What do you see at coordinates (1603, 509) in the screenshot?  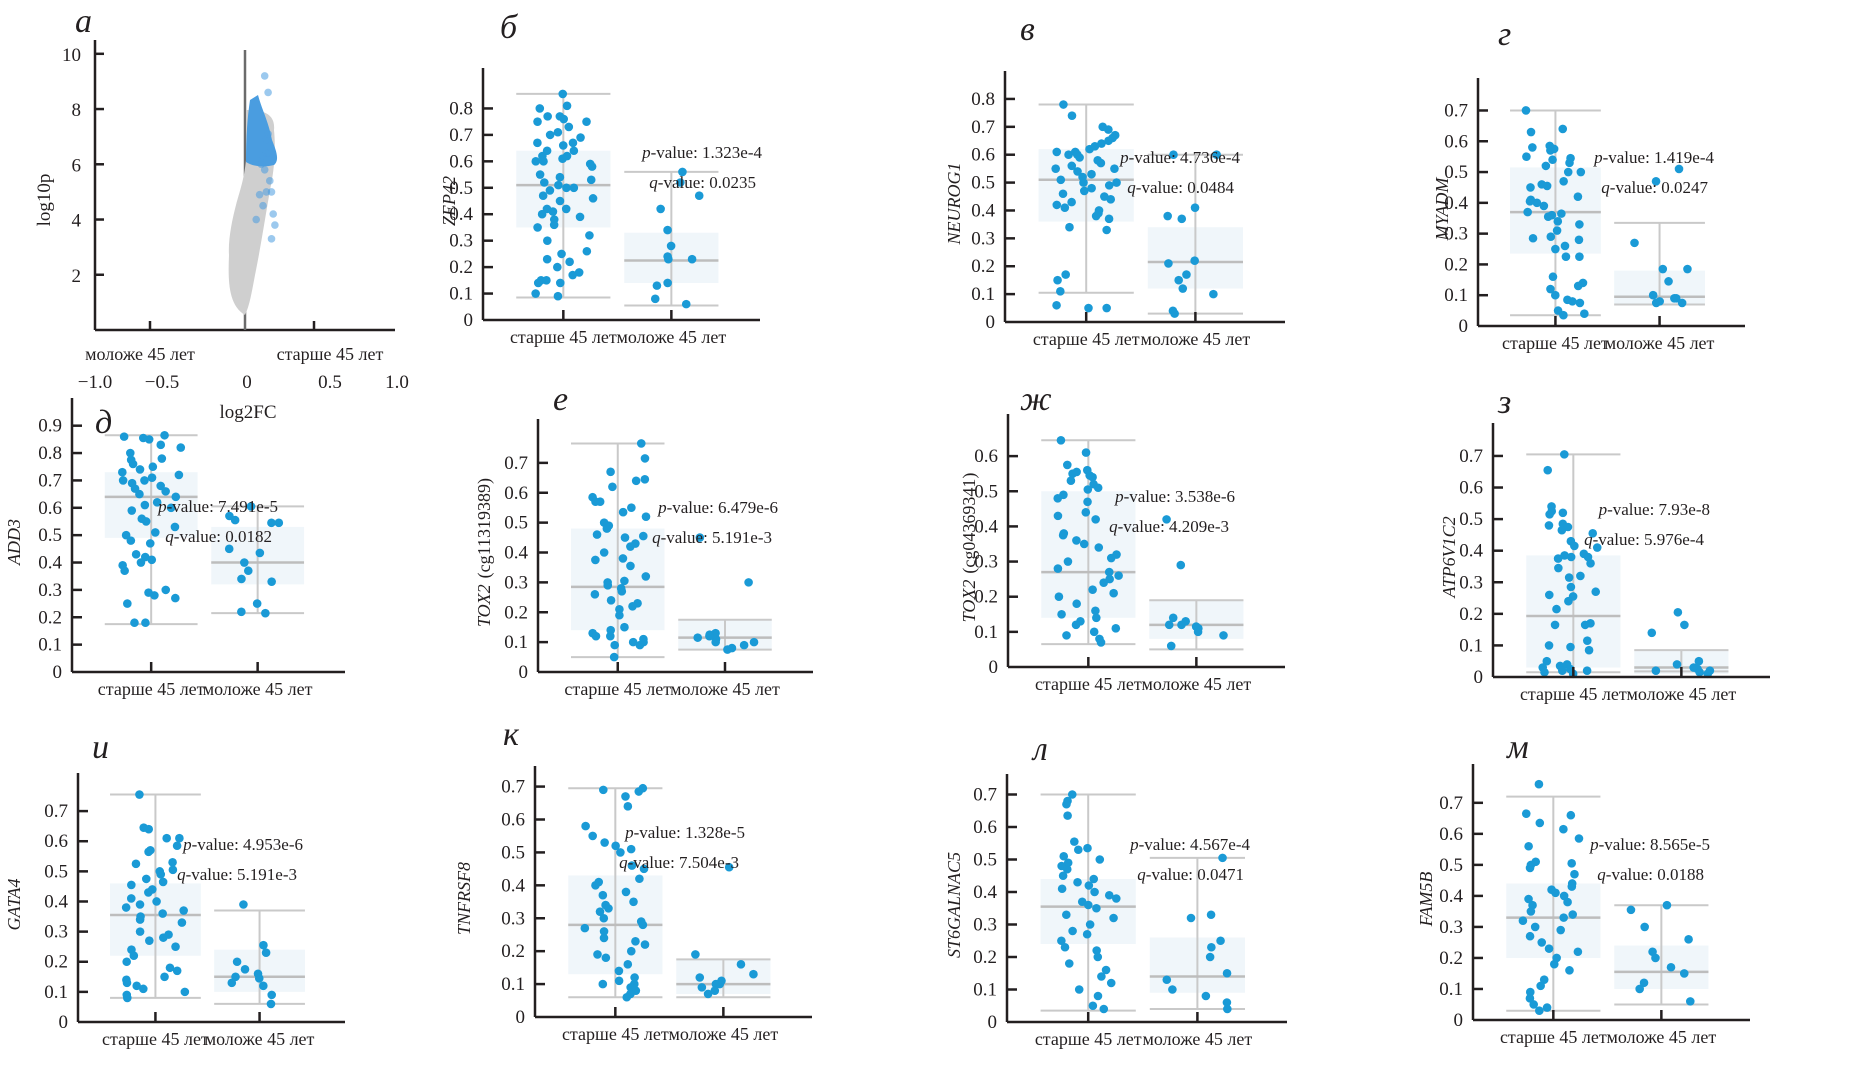 I see `p-label: p` at bounding box center [1603, 509].